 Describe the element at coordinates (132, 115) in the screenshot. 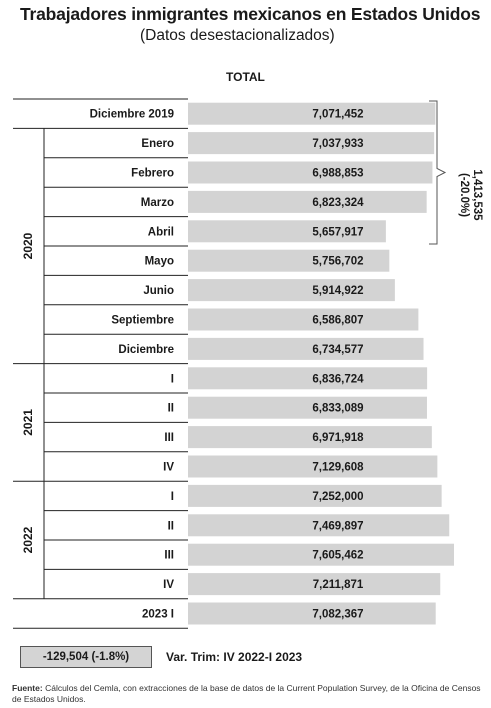

I see `category-label: Diciembre 2019` at that location.